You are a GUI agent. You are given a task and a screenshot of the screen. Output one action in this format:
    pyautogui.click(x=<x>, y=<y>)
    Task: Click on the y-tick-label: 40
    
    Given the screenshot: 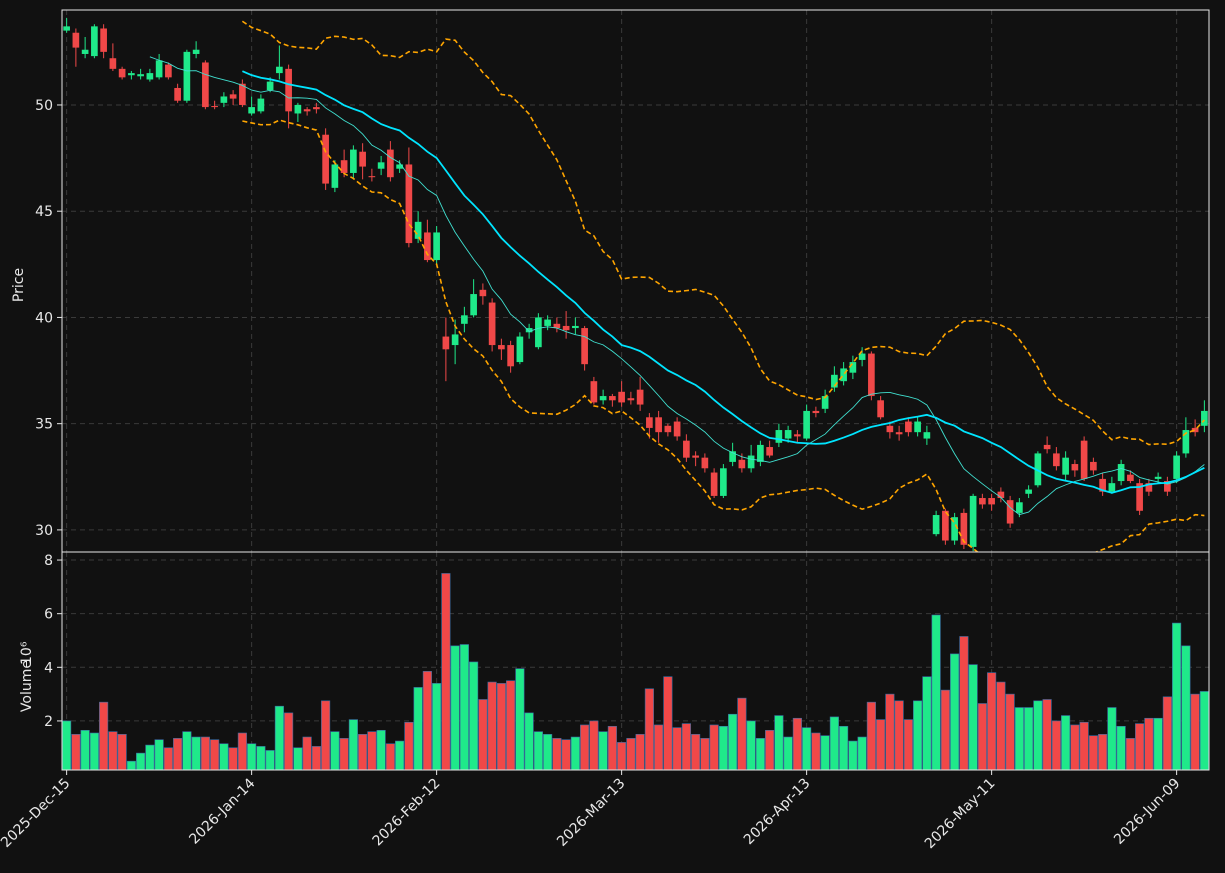 What is the action you would take?
    pyautogui.click(x=44, y=318)
    